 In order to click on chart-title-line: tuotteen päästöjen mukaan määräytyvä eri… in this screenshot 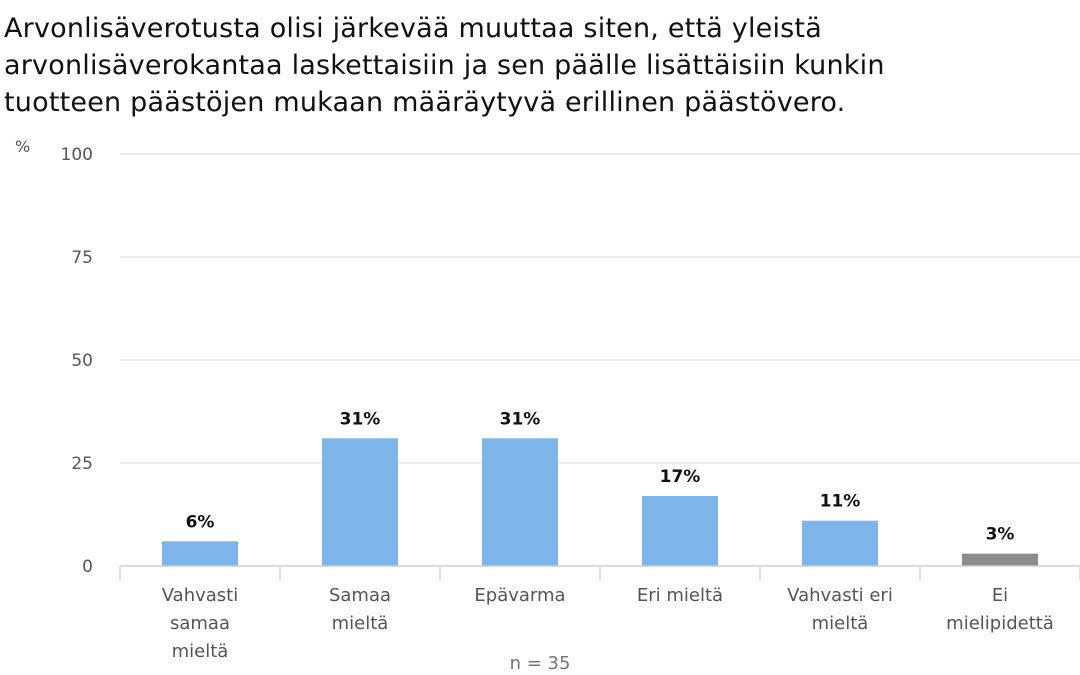, I will do `click(425, 102)`.